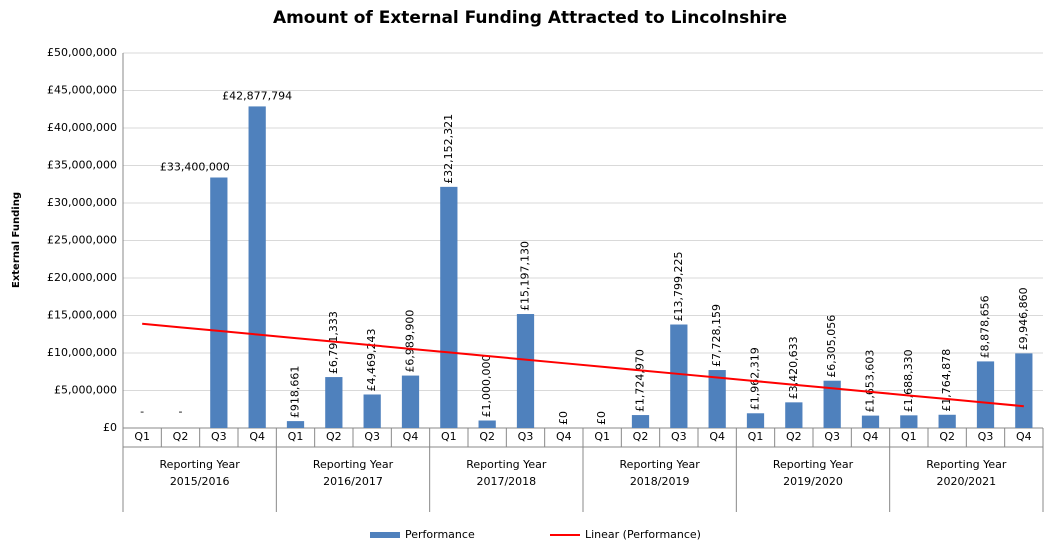  Describe the element at coordinates (716, 335) in the screenshot. I see `data-label: £7,728,159` at that location.